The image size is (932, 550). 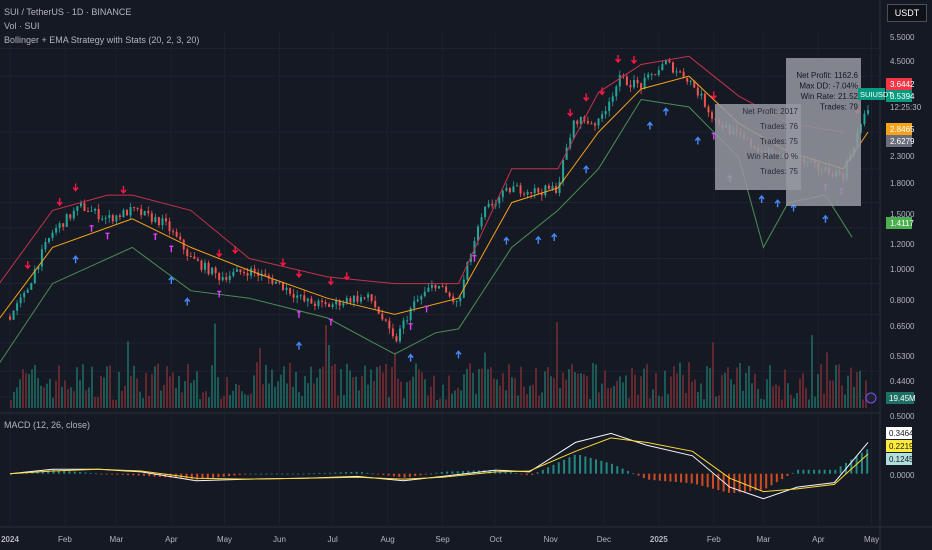 What do you see at coordinates (902, 381) in the screenshot?
I see `price-tick-label: 0.4400` at bounding box center [902, 381].